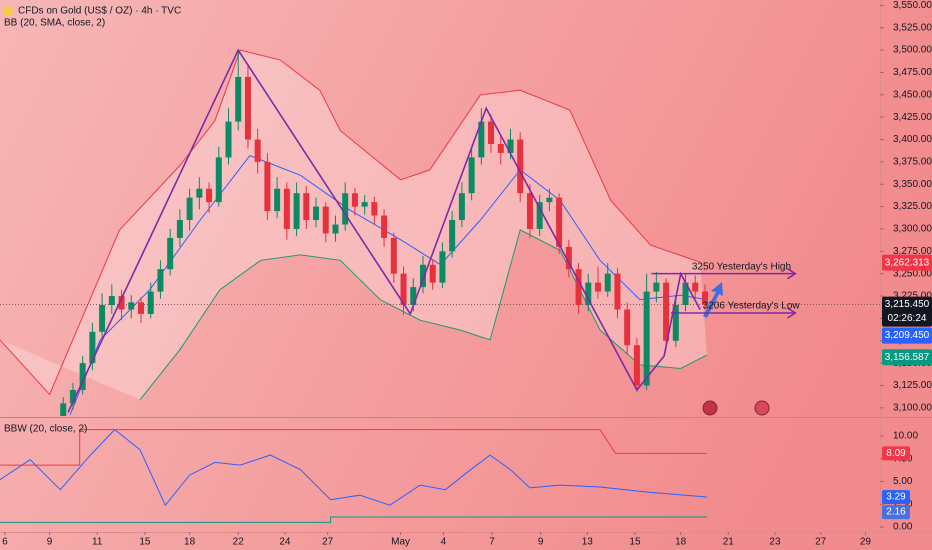 This screenshot has height=550, width=932. I want to click on y-tick-label: 3,225.000, so click(912, 296).